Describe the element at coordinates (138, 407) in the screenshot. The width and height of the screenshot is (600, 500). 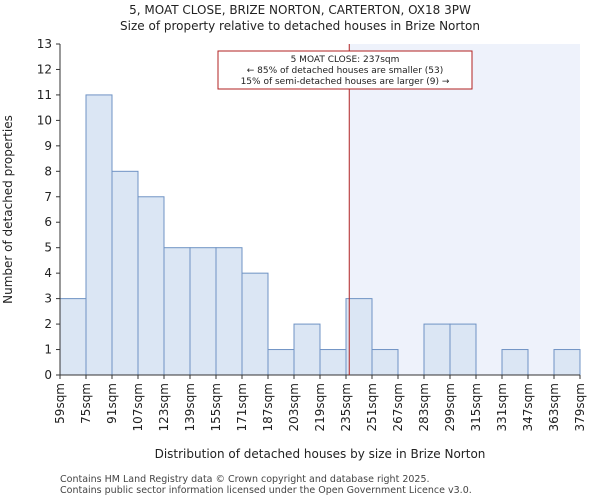
I see `x-tick-label: 107sqm` at that location.